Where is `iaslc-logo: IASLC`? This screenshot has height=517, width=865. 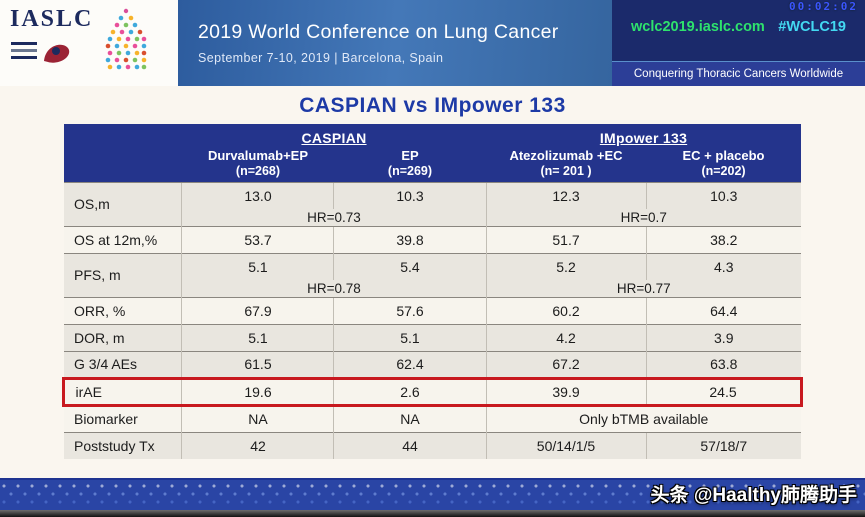
iaslc-logo: IASLC is located at coordinates (51, 37).